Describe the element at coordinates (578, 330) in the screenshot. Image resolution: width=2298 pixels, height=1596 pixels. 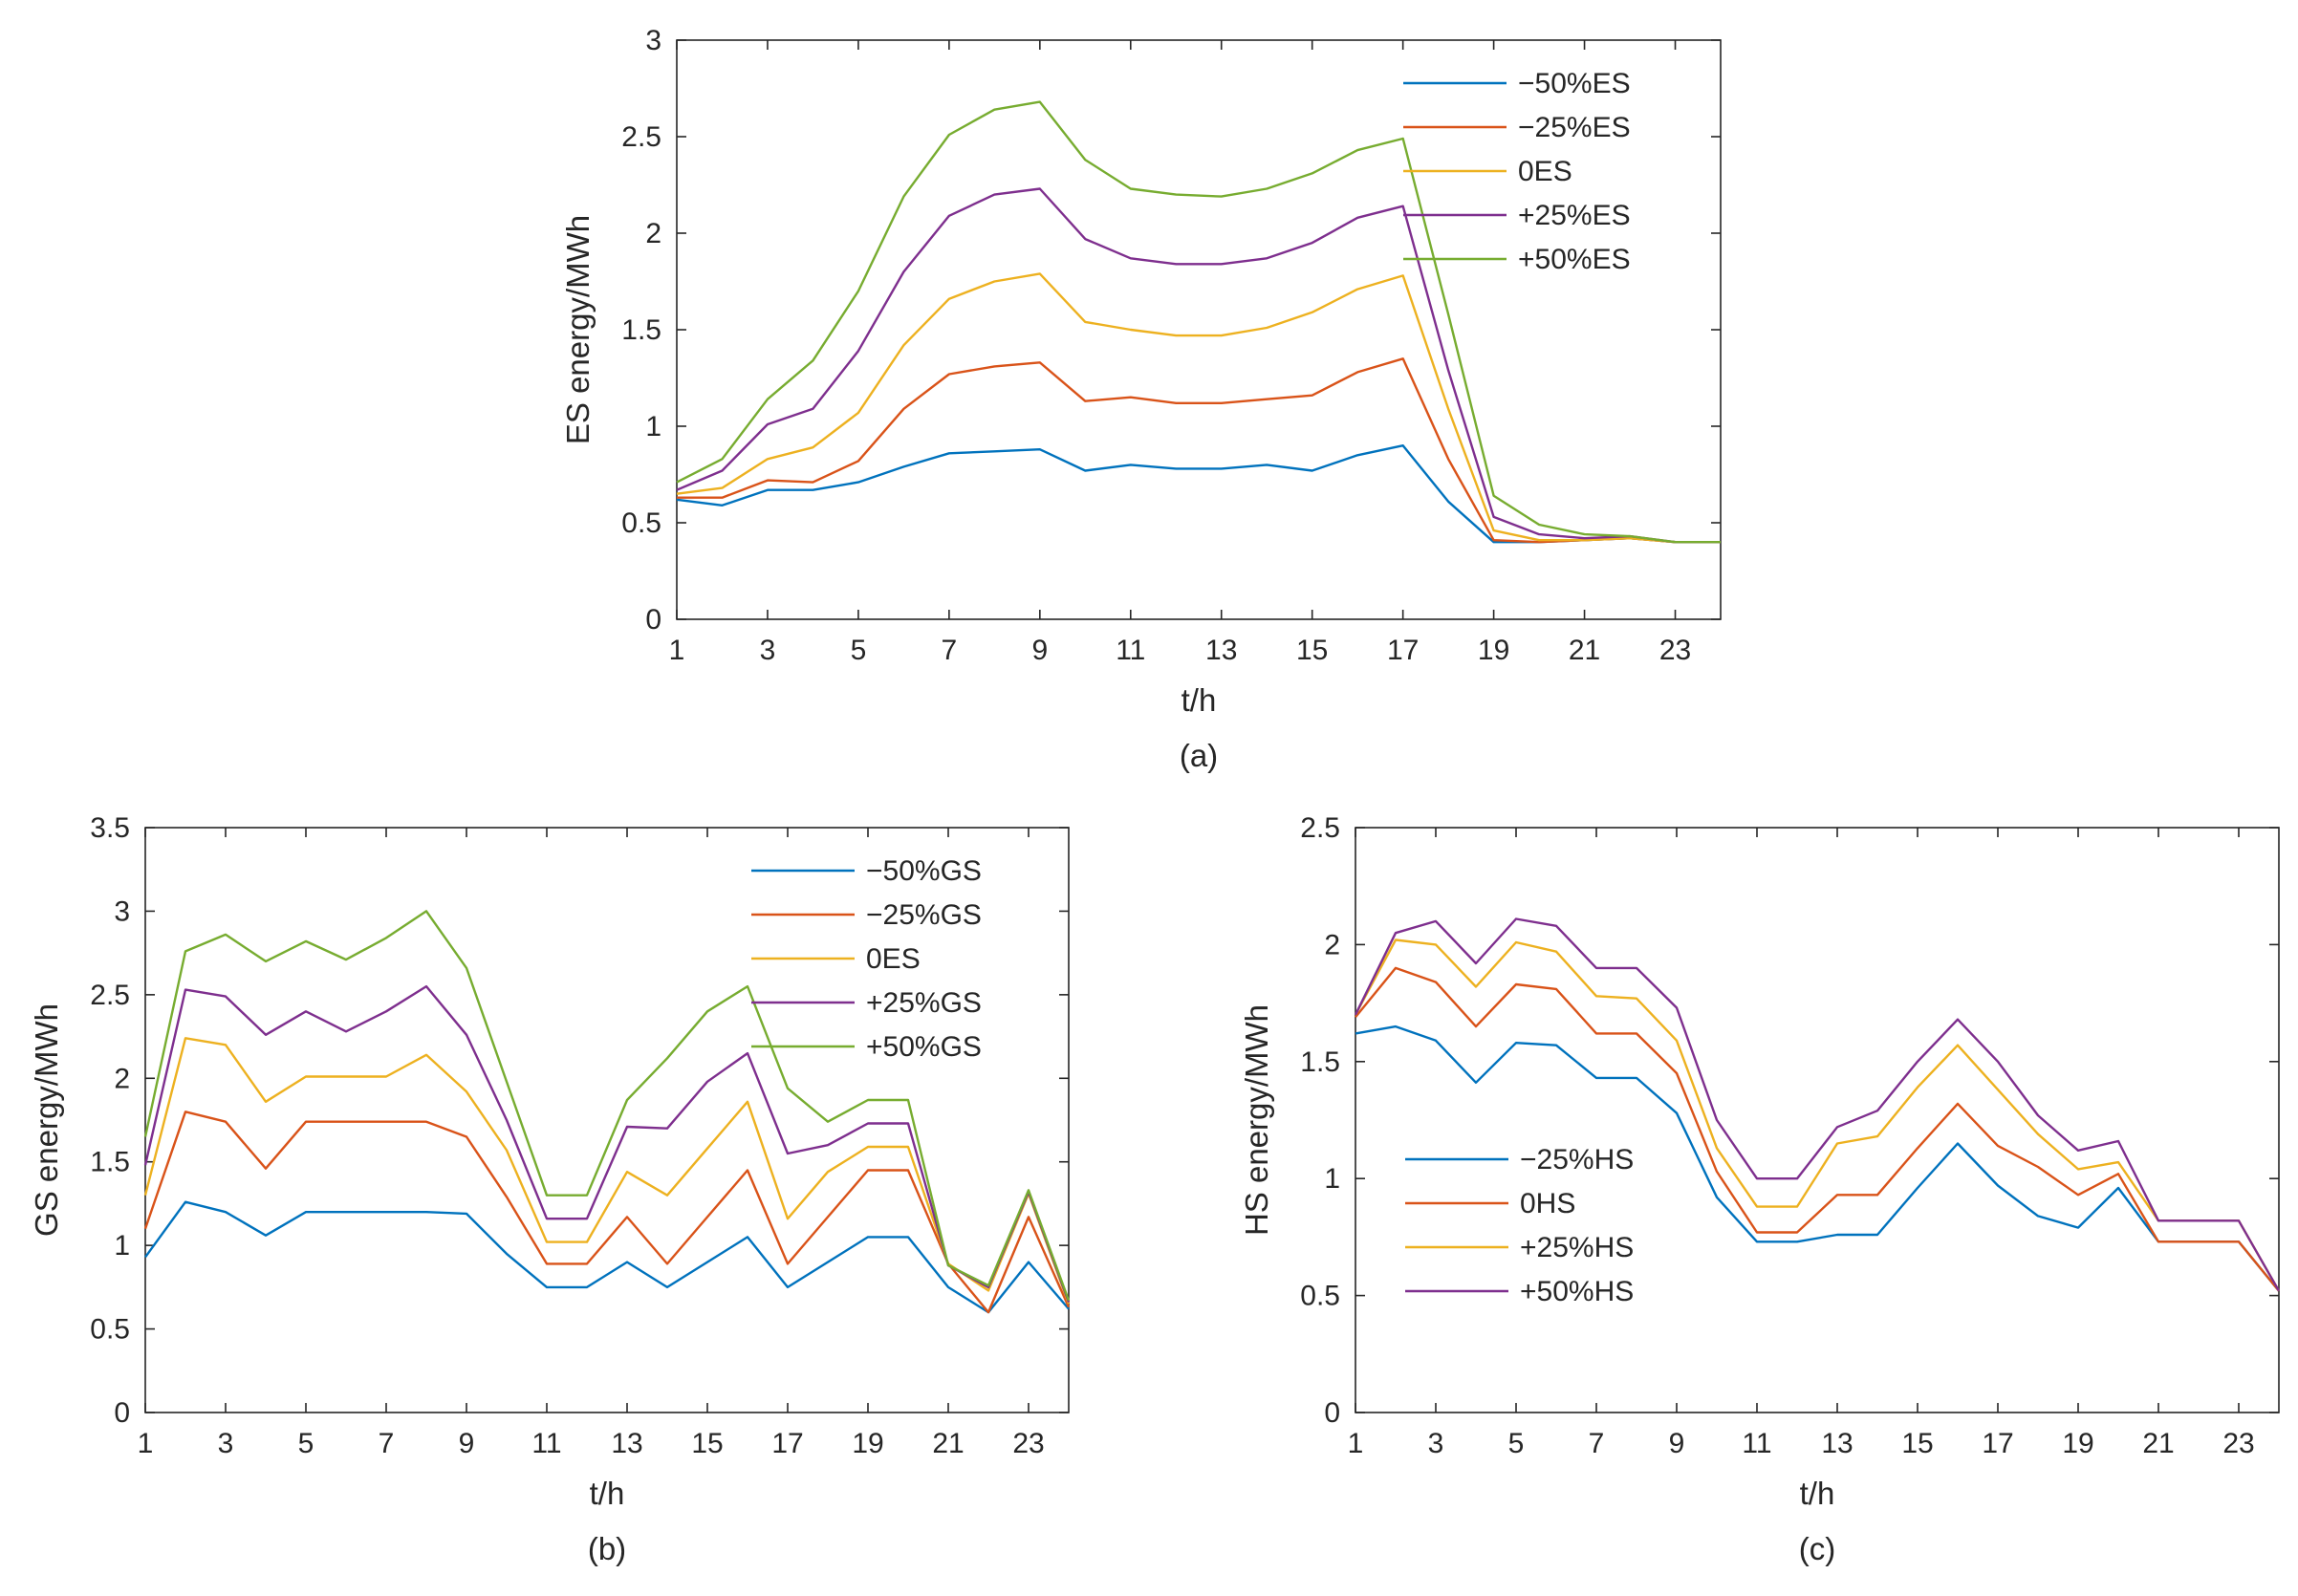
I see `y-axis-label: ES energy/MWh` at that location.